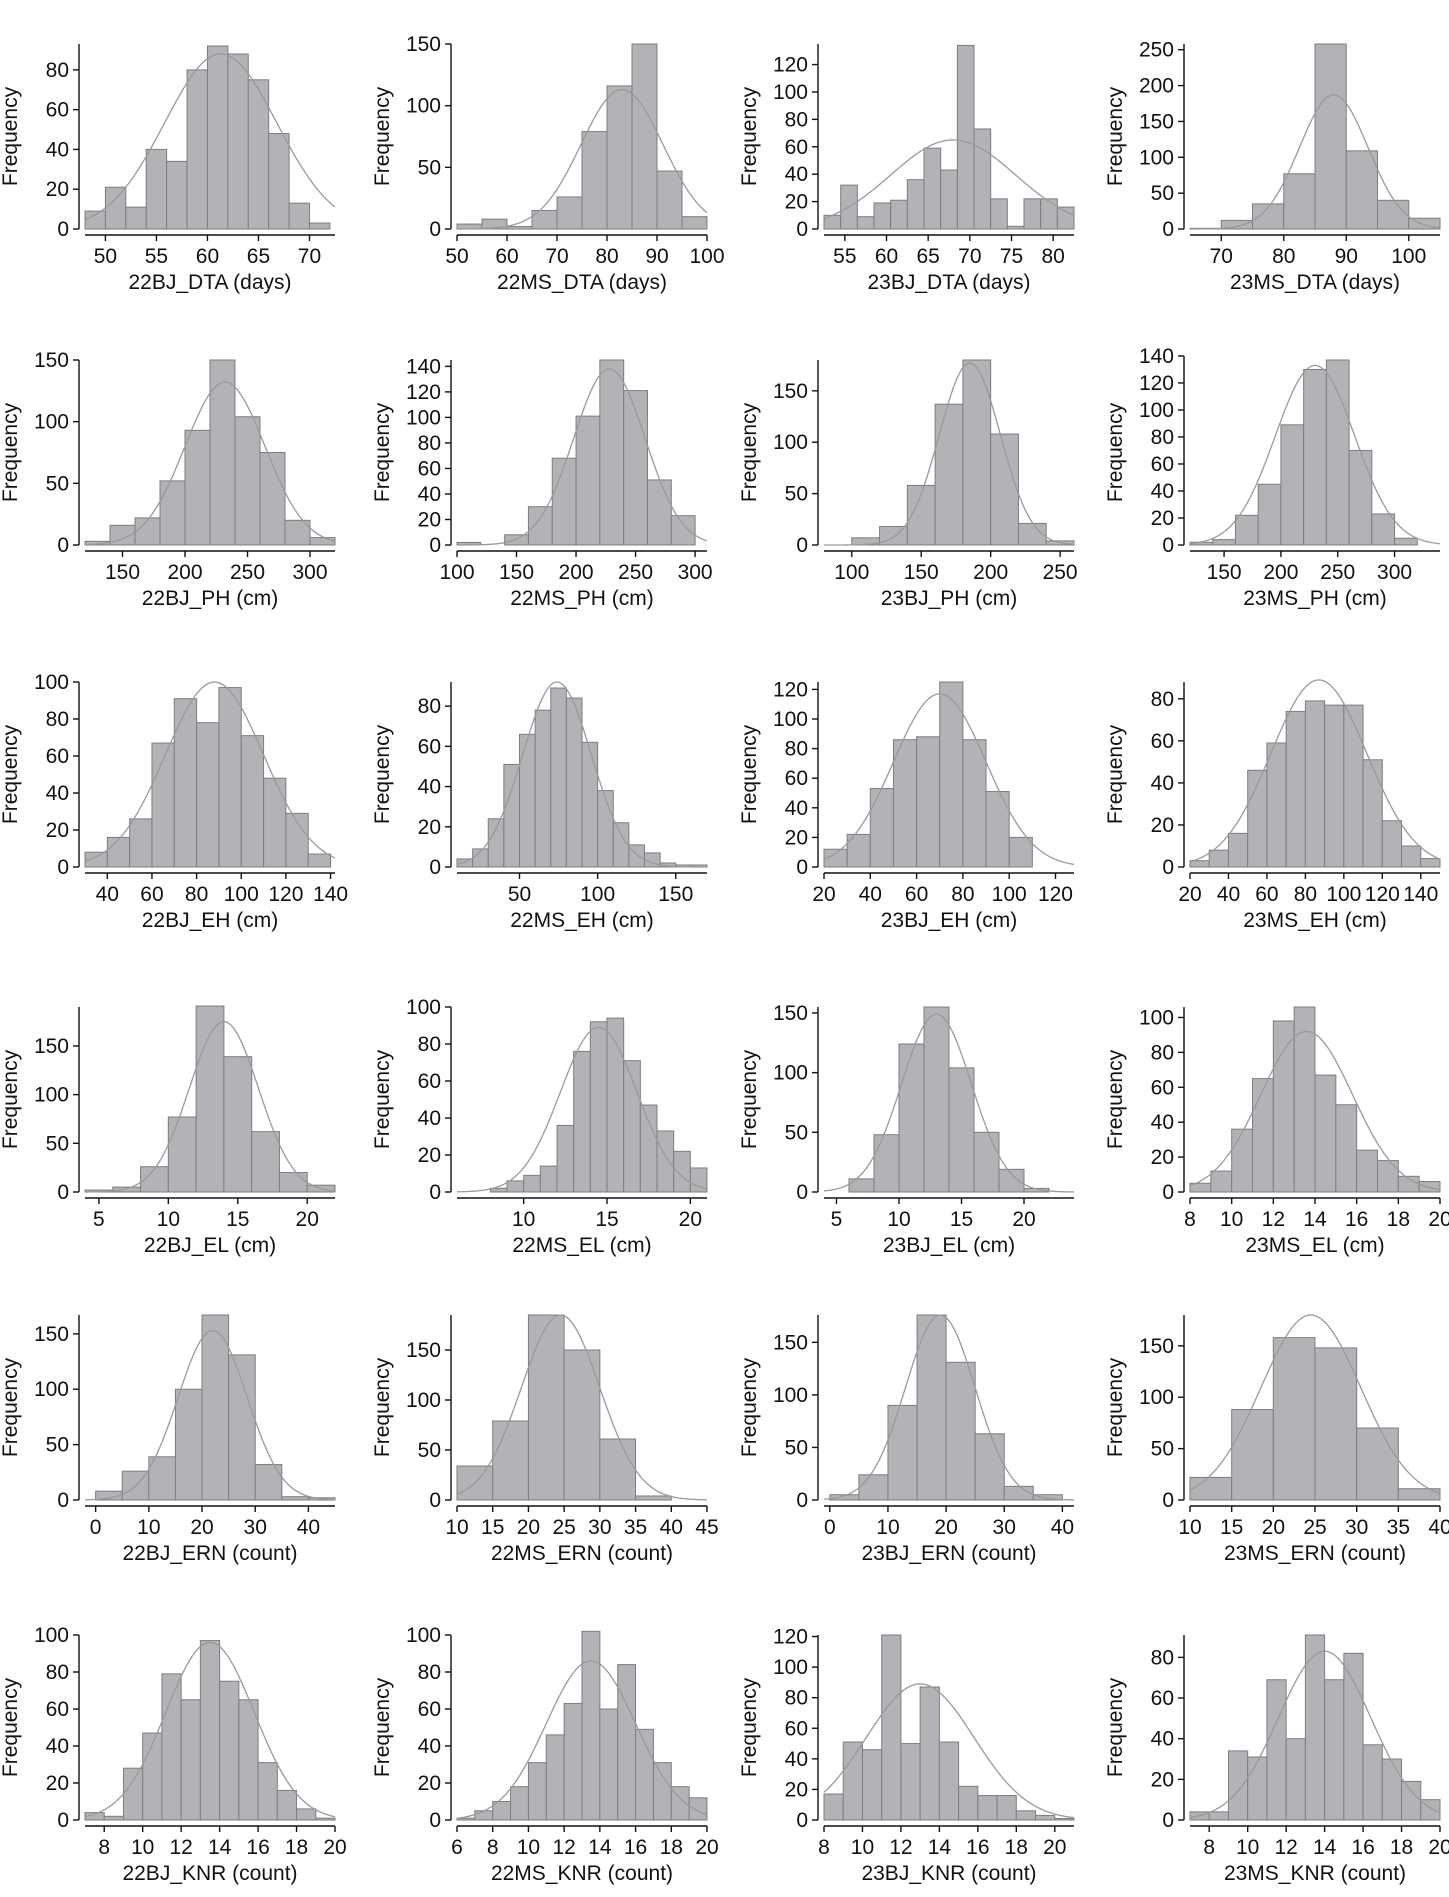 The image size is (1449, 1897). Describe the element at coordinates (285, 894) in the screenshot. I see `x-tick-label: 120` at that location.